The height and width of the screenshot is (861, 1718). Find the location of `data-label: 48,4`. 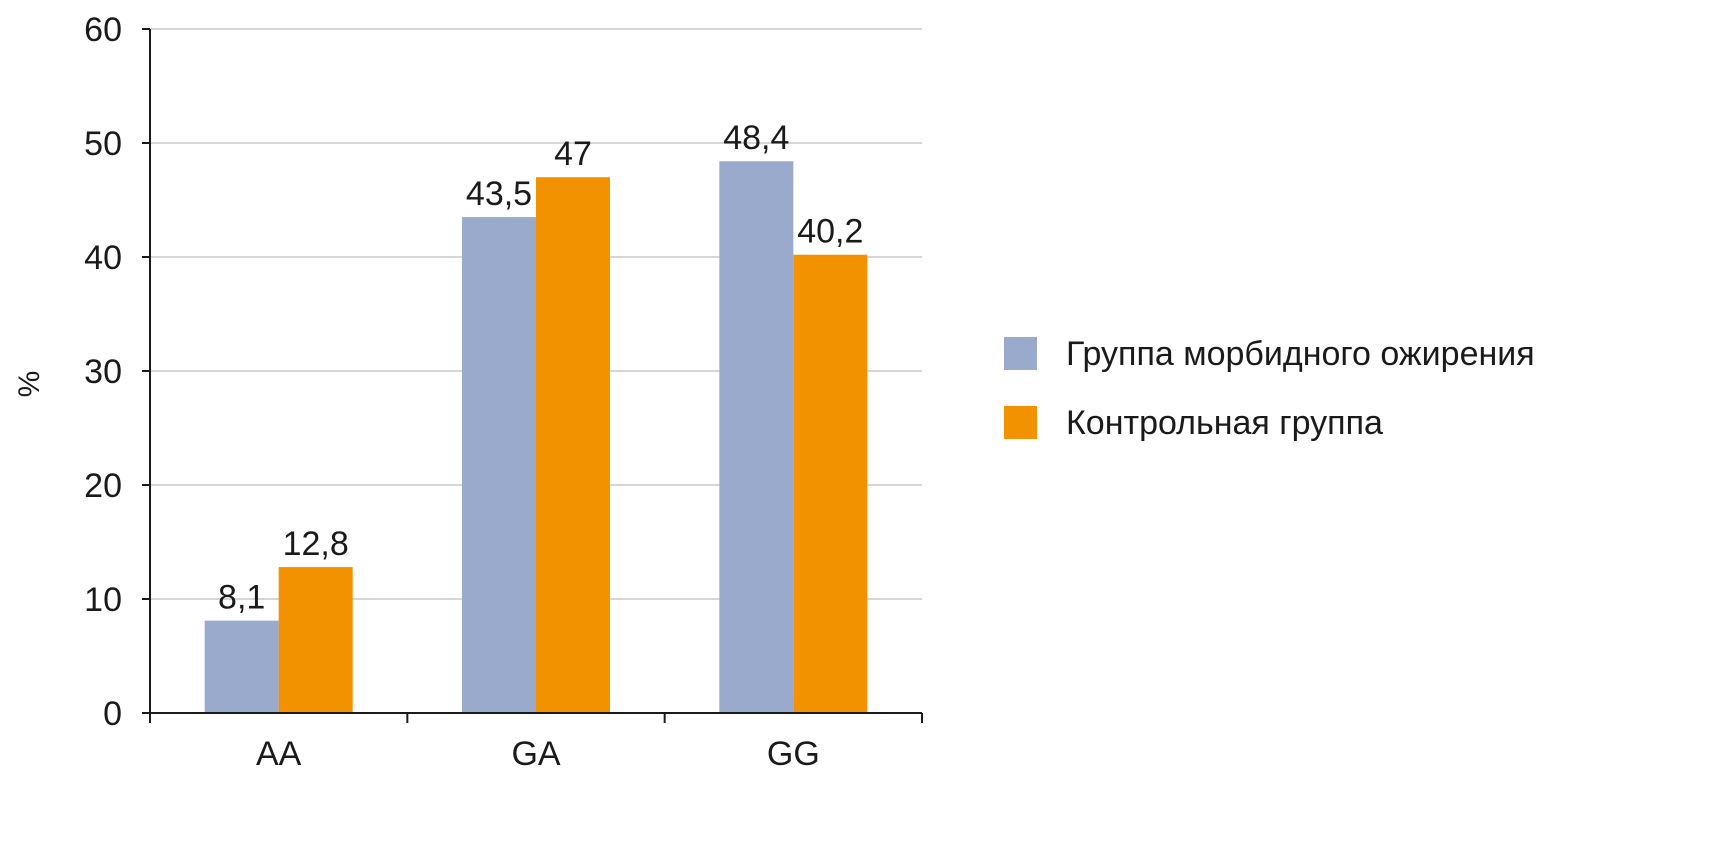

data-label: 48,4 is located at coordinates (756, 138).